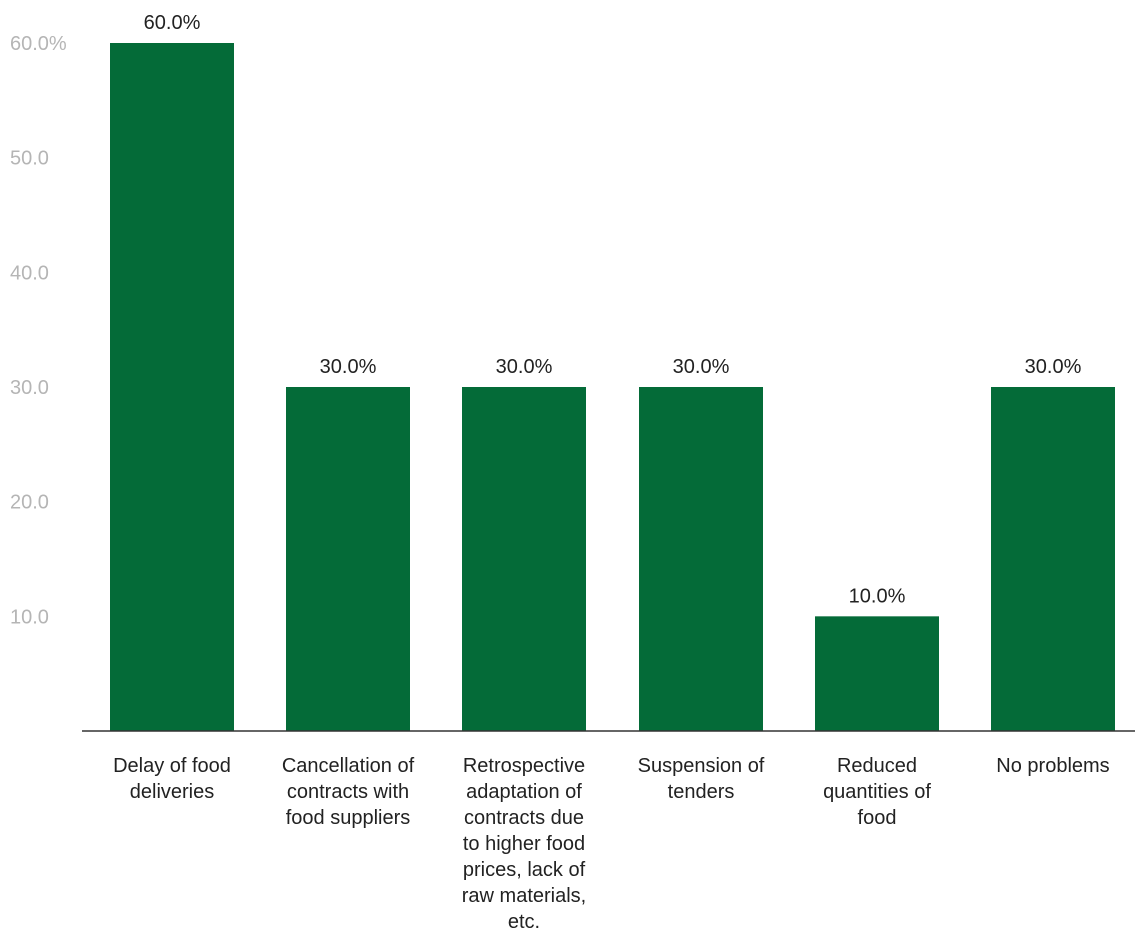 The width and height of the screenshot is (1135, 936). I want to click on x-tick-label-line: contracts with, so click(348, 792).